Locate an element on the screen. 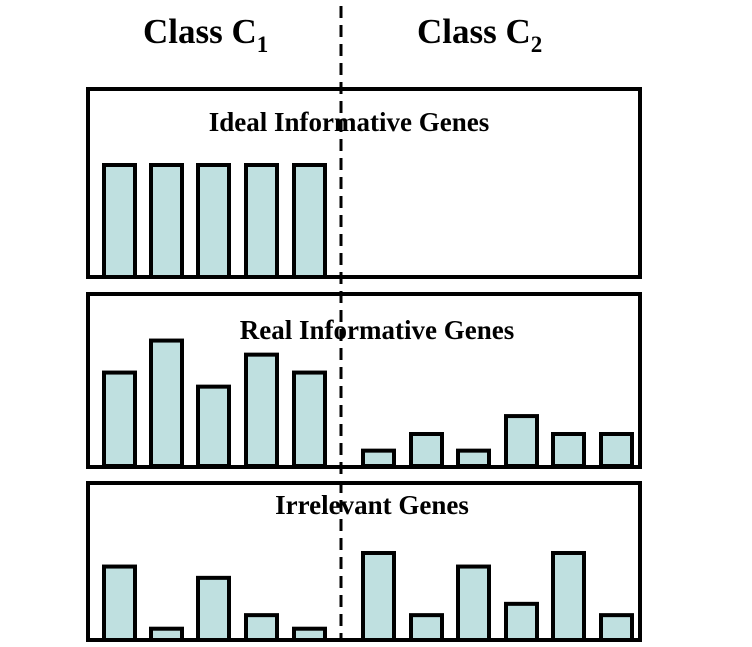 This screenshot has width=752, height=647. panel-title: Ideal Informative Genes is located at coordinates (349, 122).